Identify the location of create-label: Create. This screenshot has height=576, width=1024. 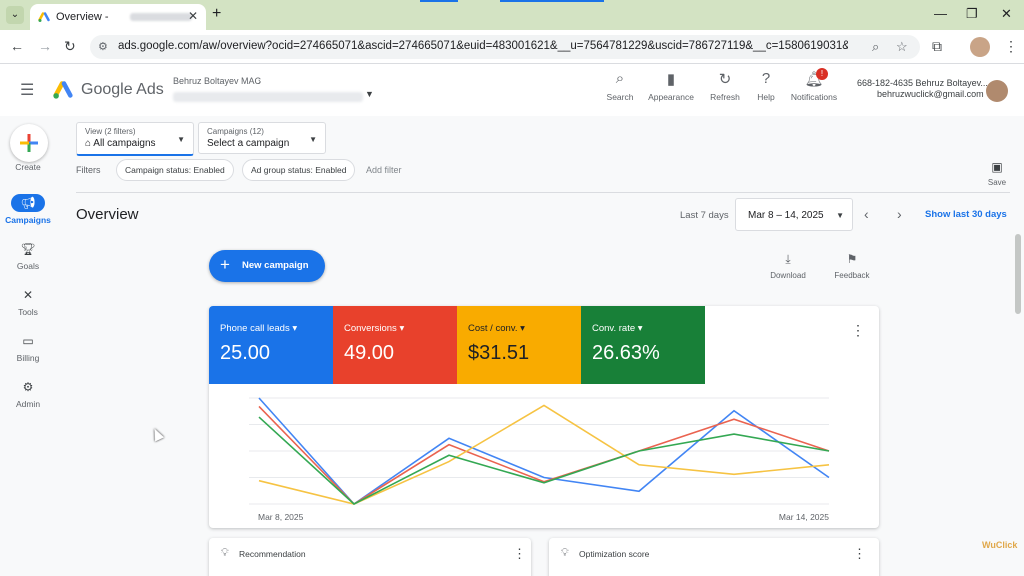
(28, 167).